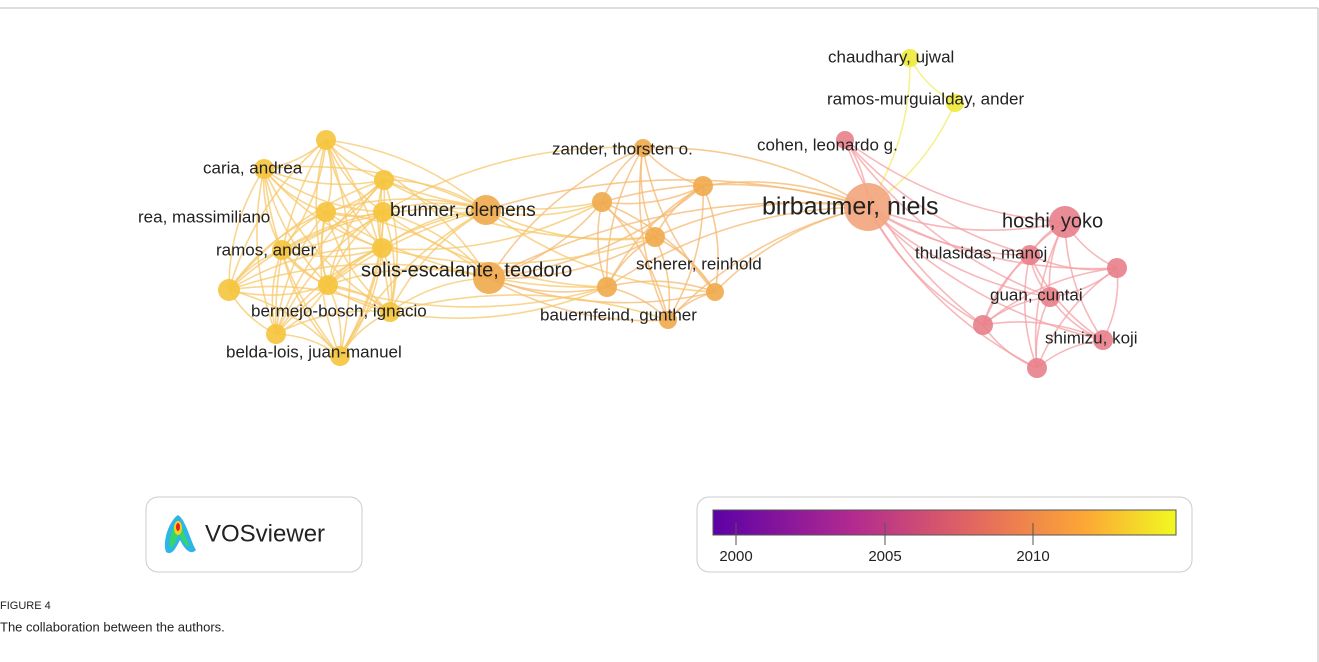 The image size is (1319, 662). I want to click on node-label: shimizu, koji, so click(1091, 337).